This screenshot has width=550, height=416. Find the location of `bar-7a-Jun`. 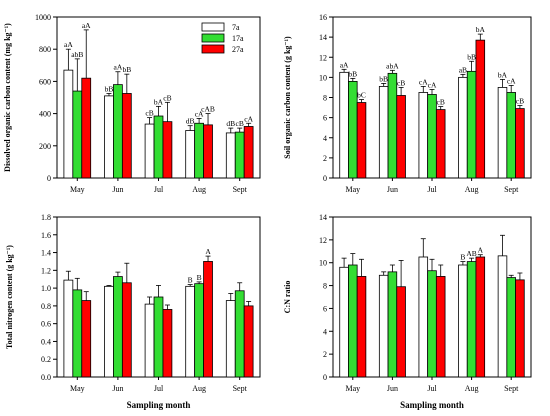

bar-7a-Jun is located at coordinates (109, 137).